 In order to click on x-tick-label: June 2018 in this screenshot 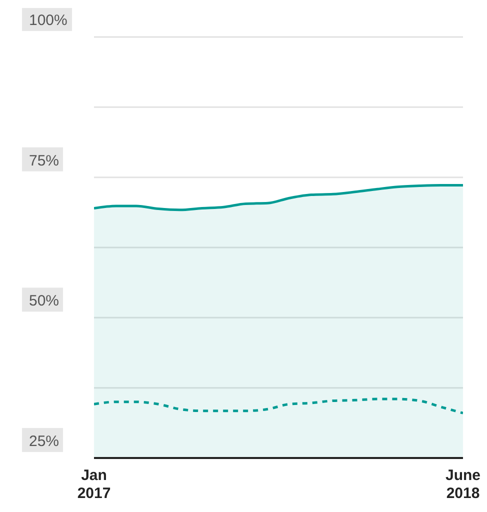, I will do `click(463, 484)`.